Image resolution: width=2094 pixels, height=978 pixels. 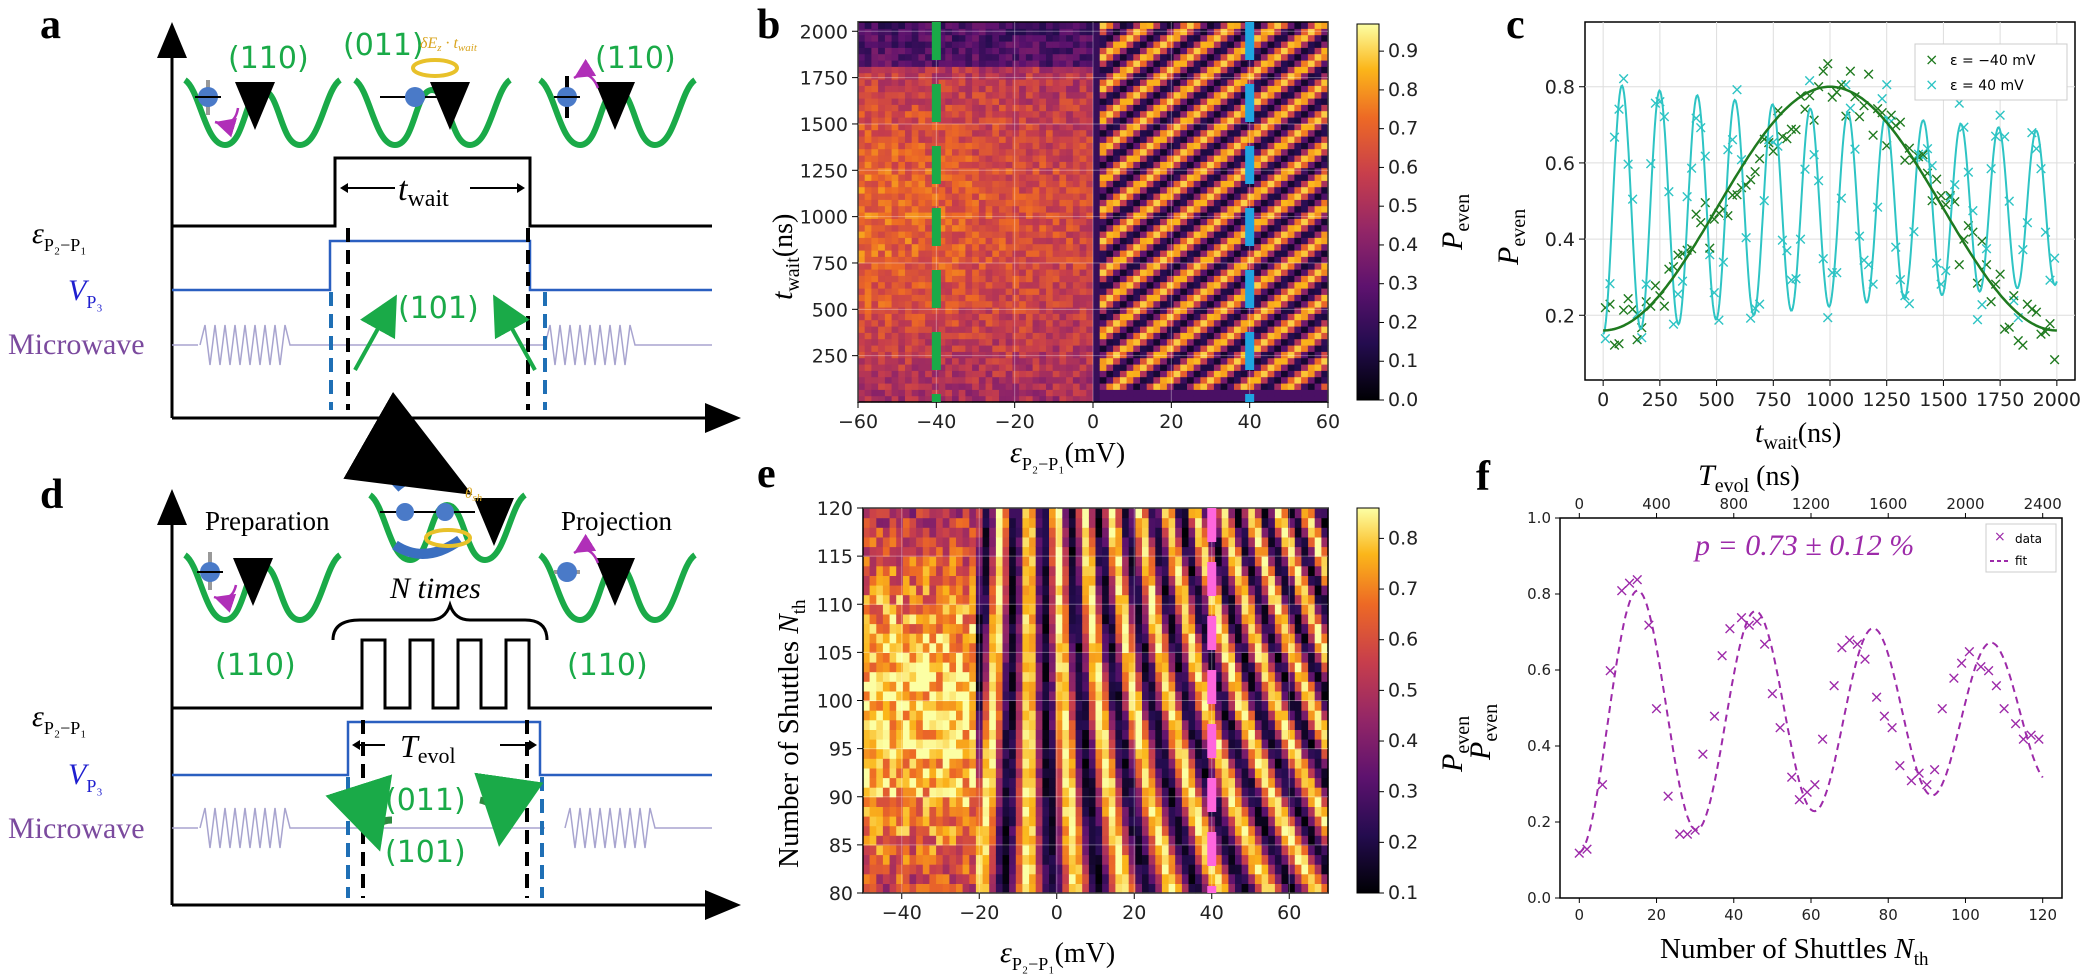 I want to click on chart-c-xtick: 0, so click(x=1603, y=400).